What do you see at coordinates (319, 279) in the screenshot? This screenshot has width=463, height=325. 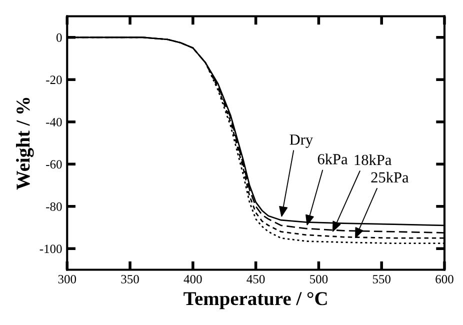 I see `x-tick-label: 500` at bounding box center [319, 279].